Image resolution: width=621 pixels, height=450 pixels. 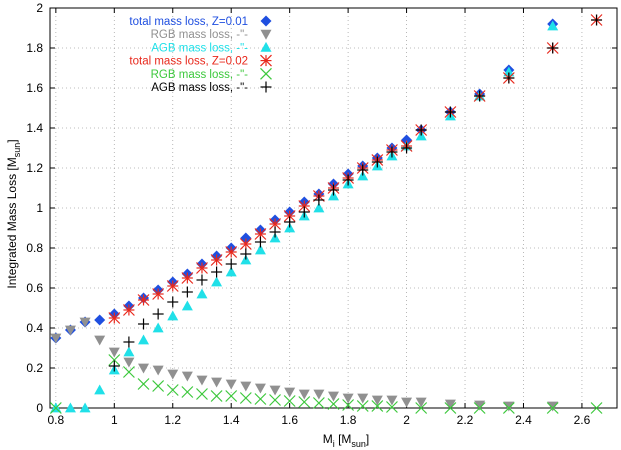 I want to click on x-tick-label: 1.6, so click(x=289, y=420).